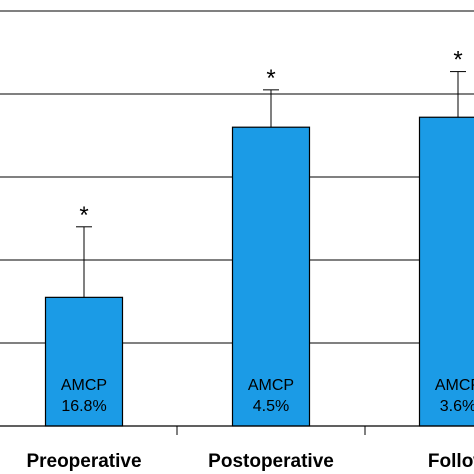 The width and height of the screenshot is (474, 474). What do you see at coordinates (83, 406) in the screenshot?
I see `bar-label-value: 16.8%` at bounding box center [83, 406].